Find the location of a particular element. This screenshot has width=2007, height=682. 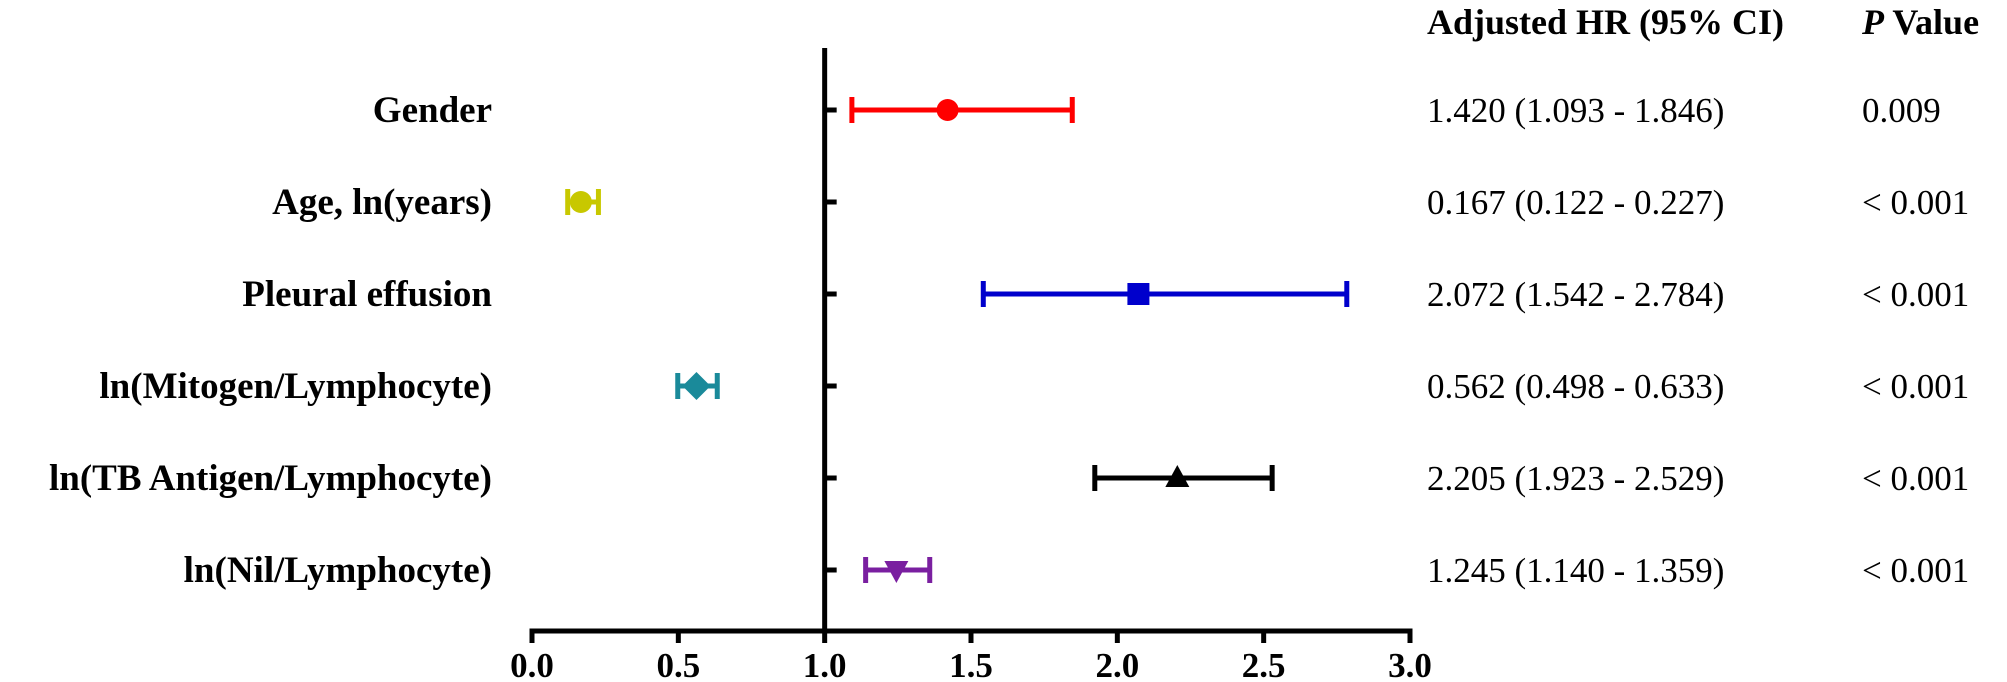

x-tick-label: 1.5 is located at coordinates (971, 664).